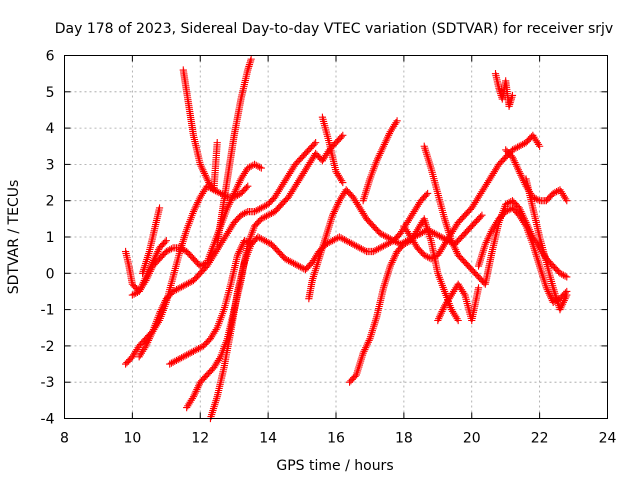  I want to click on y-tick-label: 1, so click(50, 238).